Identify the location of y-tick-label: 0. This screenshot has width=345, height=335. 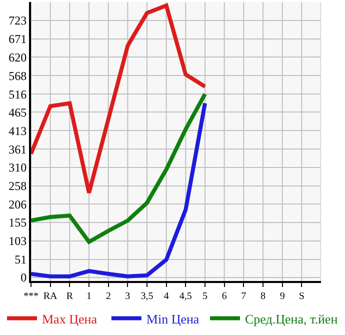
(23, 277).